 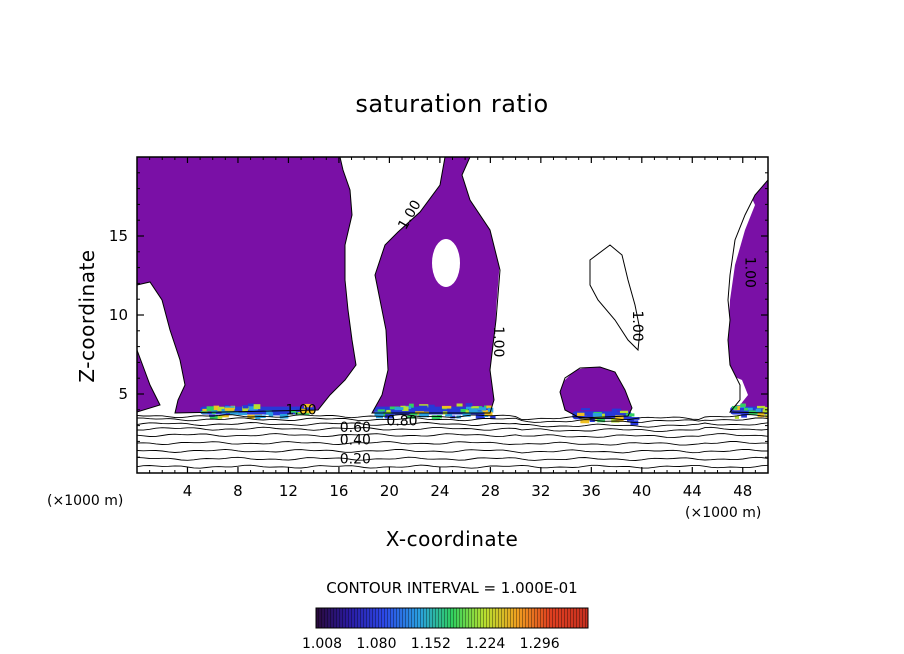 I want to click on x-tick-label: 24, so click(x=439, y=491).